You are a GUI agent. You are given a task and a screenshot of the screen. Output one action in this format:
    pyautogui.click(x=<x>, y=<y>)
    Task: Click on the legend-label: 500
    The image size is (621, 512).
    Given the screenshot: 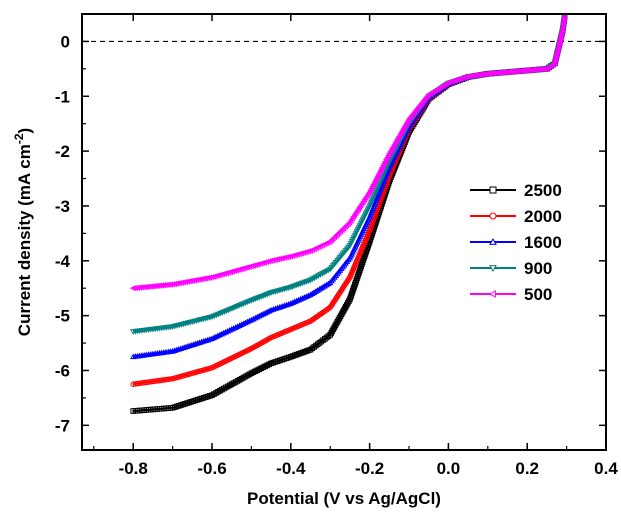 What is the action you would take?
    pyautogui.click(x=538, y=294)
    